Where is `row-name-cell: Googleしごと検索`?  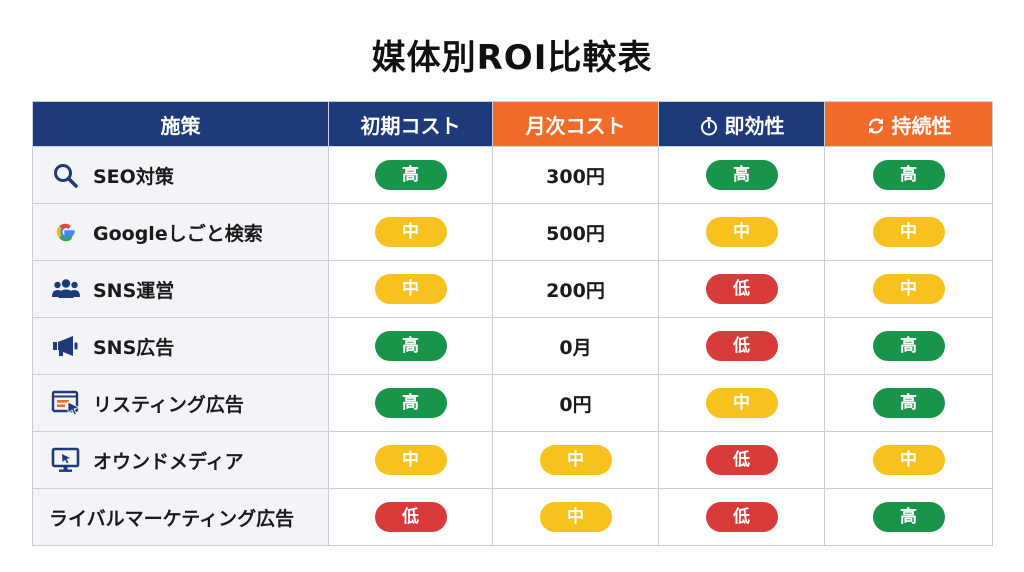 row-name-cell: Googleしごと検索 is located at coordinates (180, 232).